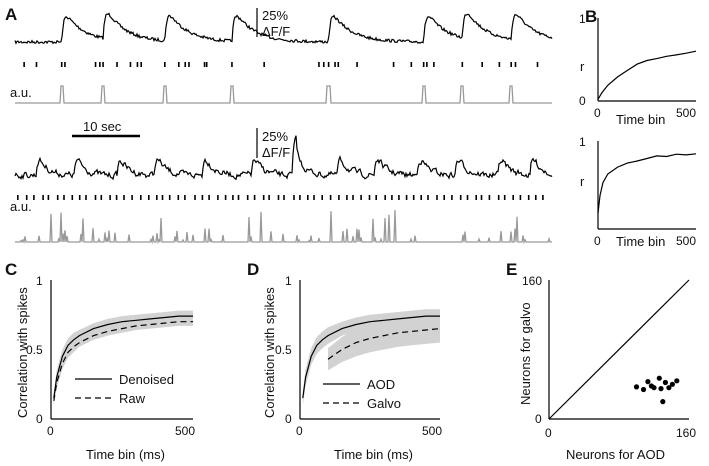 The height and width of the screenshot is (466, 709). What do you see at coordinates (615, 454) in the screenshot?
I see `e-xlabel: Neurons for AOD` at bounding box center [615, 454].